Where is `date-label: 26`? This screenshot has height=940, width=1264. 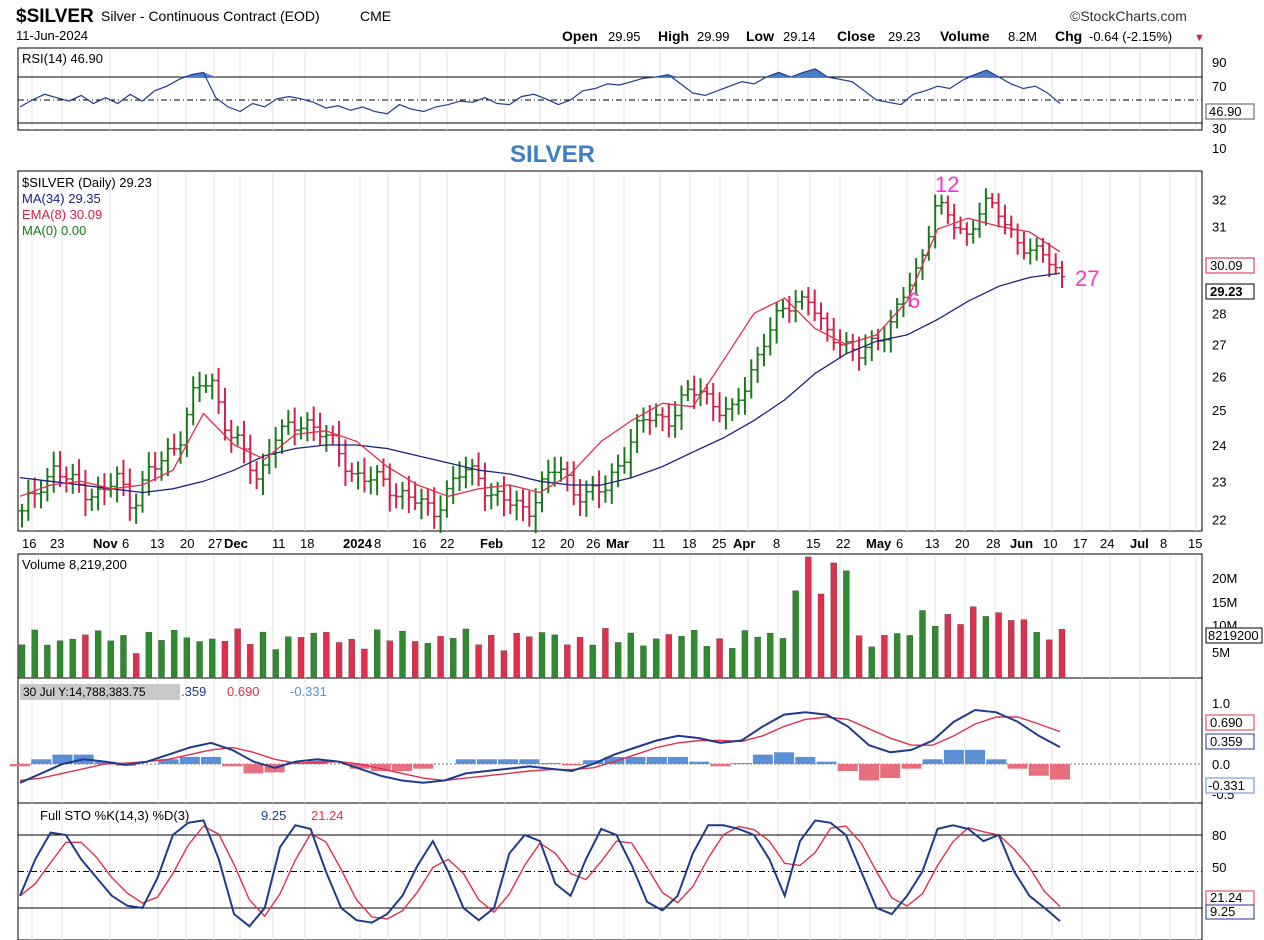 date-label: 26 is located at coordinates (593, 543).